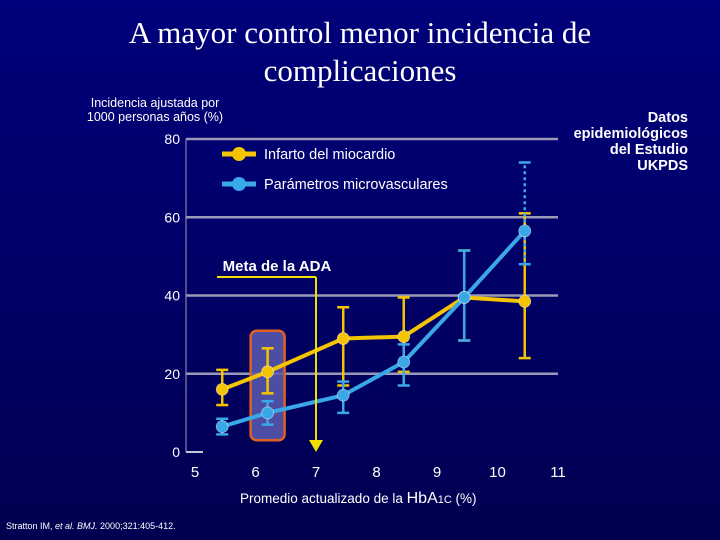 This screenshot has height=540, width=720. Describe the element at coordinates (373, 343) in the screenshot. I see `series-line-infarto` at that location.